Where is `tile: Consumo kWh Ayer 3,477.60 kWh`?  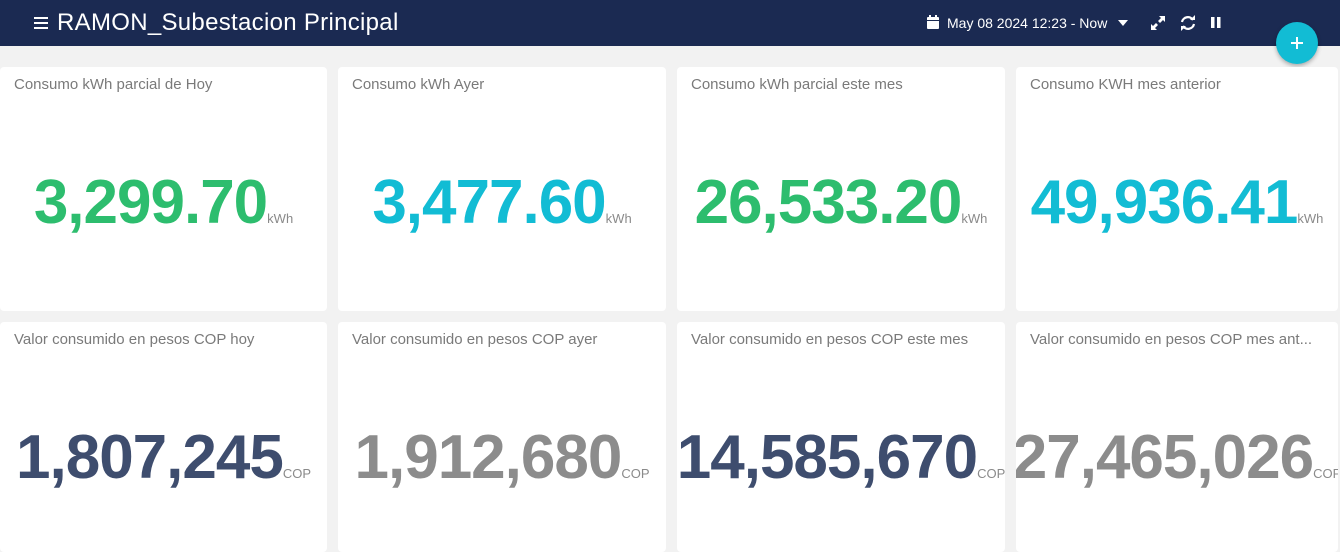 tile: Consumo kWh Ayer 3,477.60 kWh is located at coordinates (502, 189).